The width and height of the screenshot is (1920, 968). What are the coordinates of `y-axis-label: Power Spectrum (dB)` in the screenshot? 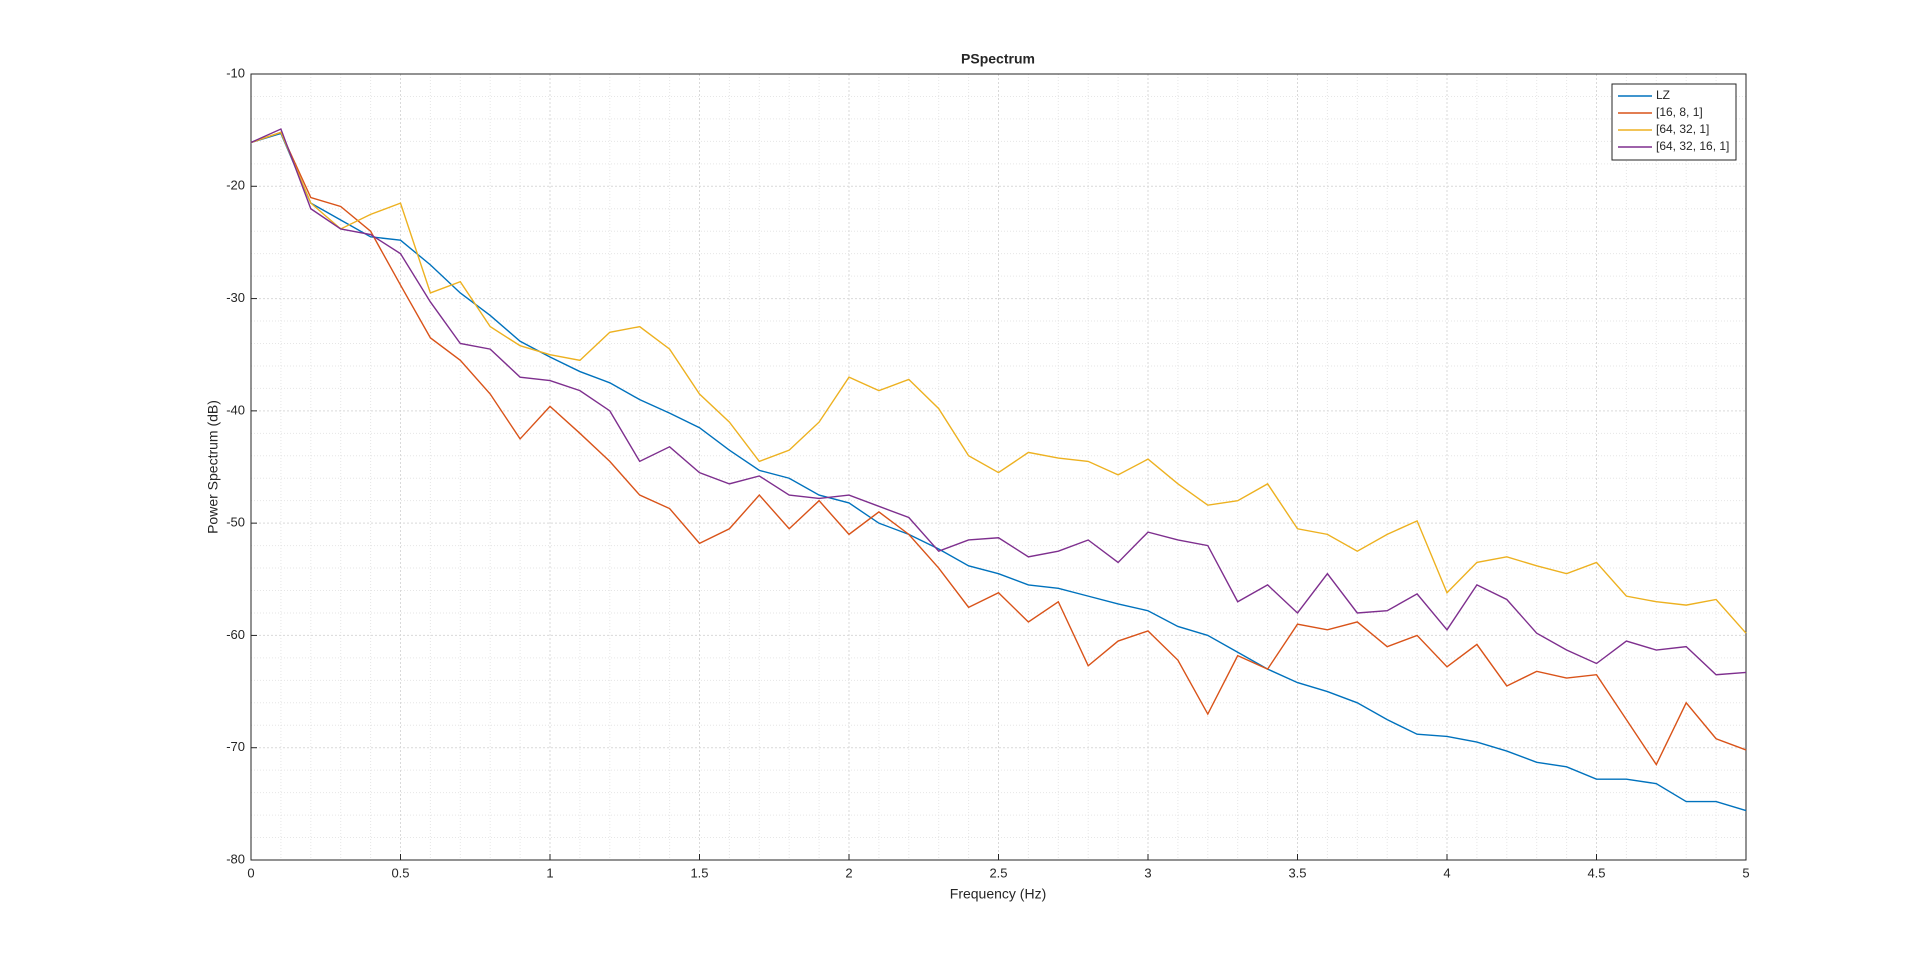 It's located at (213, 467).